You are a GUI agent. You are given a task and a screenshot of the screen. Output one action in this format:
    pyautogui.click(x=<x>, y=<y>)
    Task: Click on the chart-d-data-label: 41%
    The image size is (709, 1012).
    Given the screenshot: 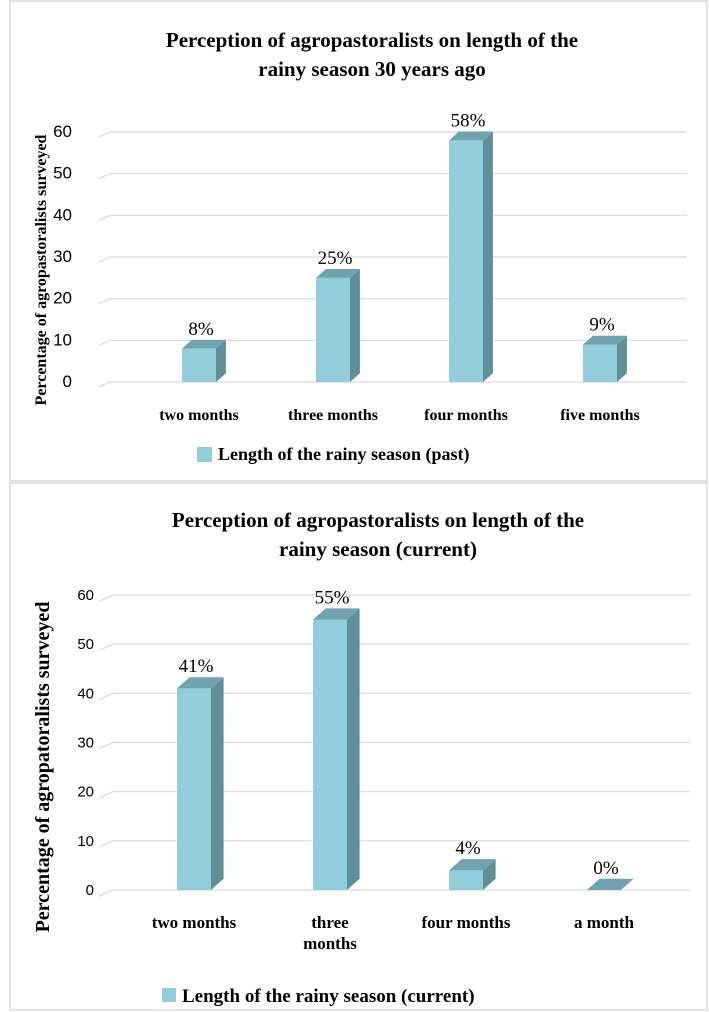 What is the action you would take?
    pyautogui.click(x=196, y=666)
    